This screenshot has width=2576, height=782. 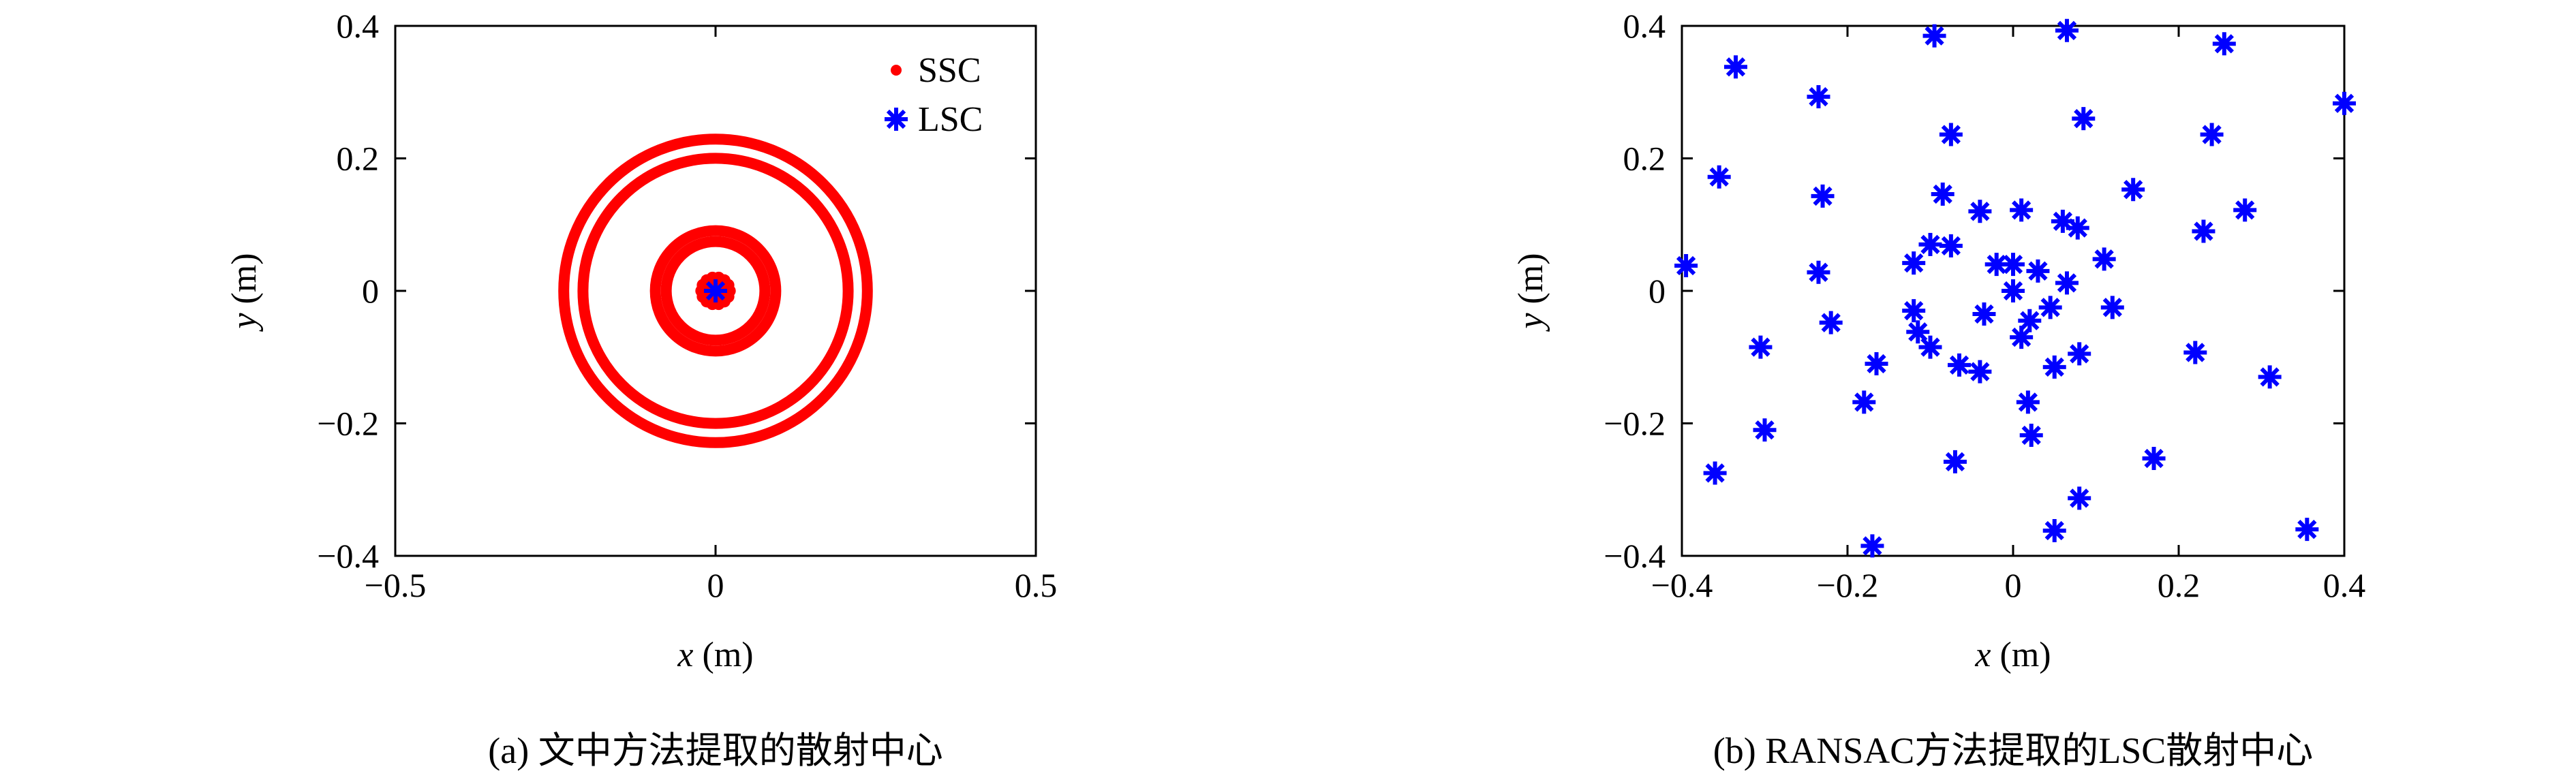 I want to click on legend-marker-lsc, so click(x=897, y=119).